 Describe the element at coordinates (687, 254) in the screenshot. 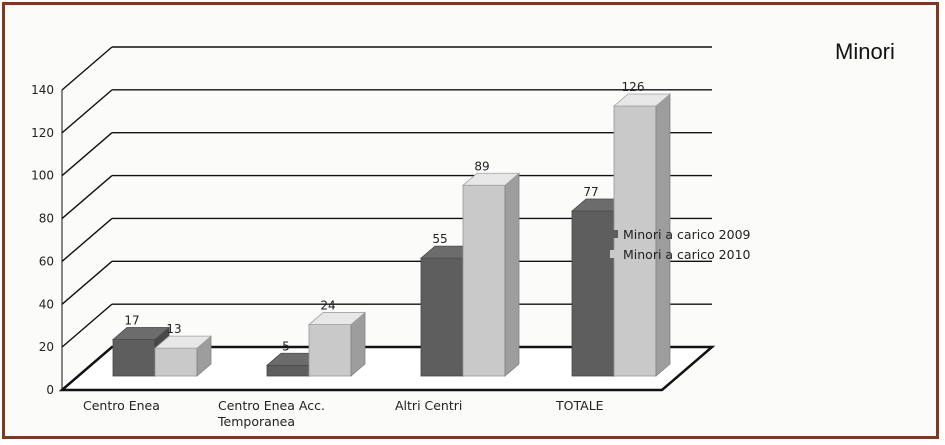

I see `legend-entry: Minori a carico 2010` at that location.